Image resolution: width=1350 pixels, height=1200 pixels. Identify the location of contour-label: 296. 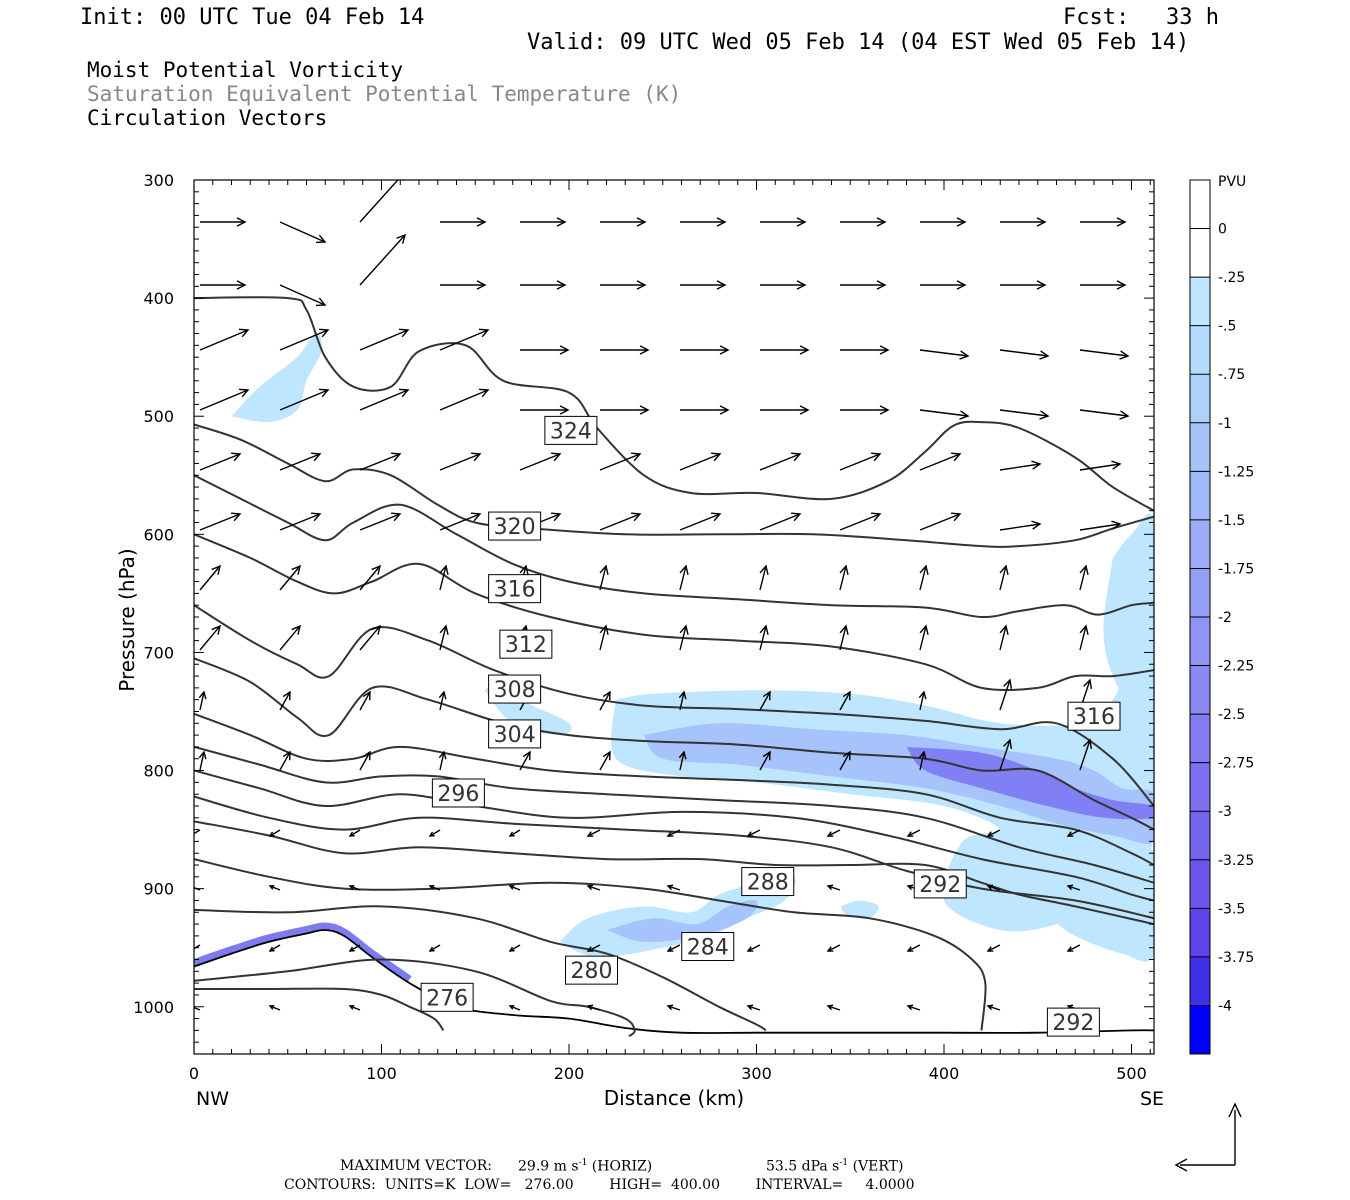
(458, 794).